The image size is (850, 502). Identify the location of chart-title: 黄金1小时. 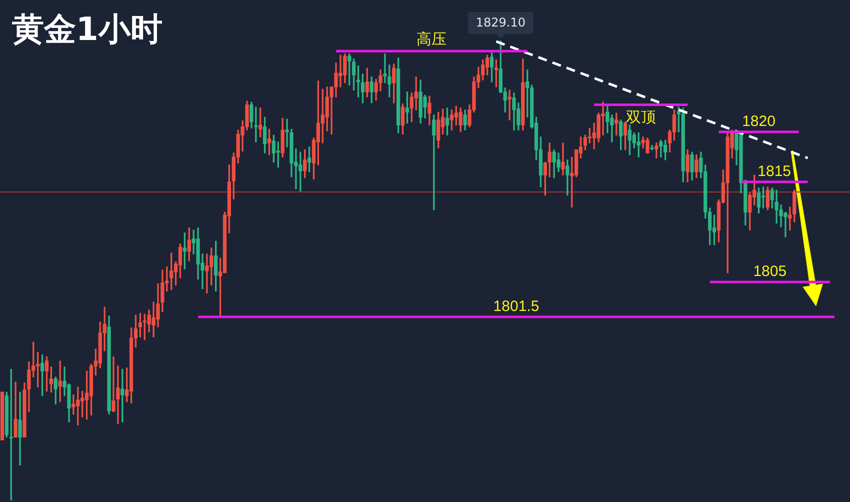
(87, 29).